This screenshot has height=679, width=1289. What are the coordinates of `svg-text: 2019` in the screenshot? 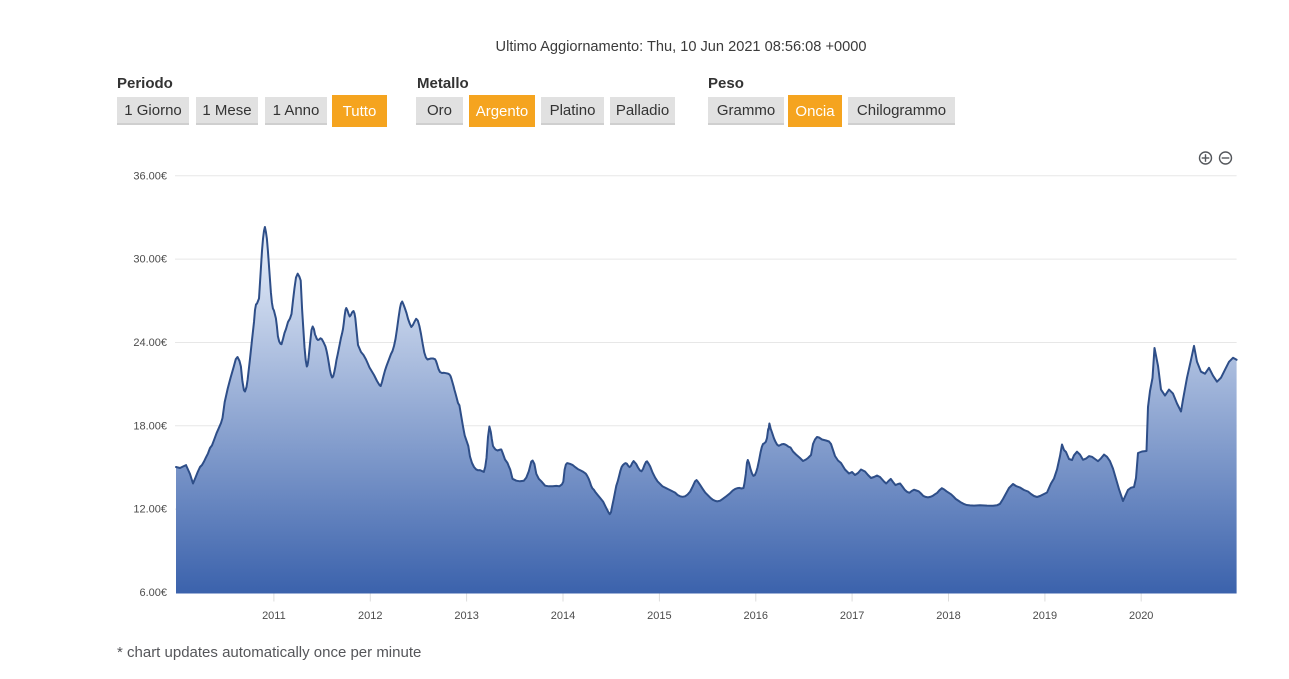 It's located at (1045, 616).